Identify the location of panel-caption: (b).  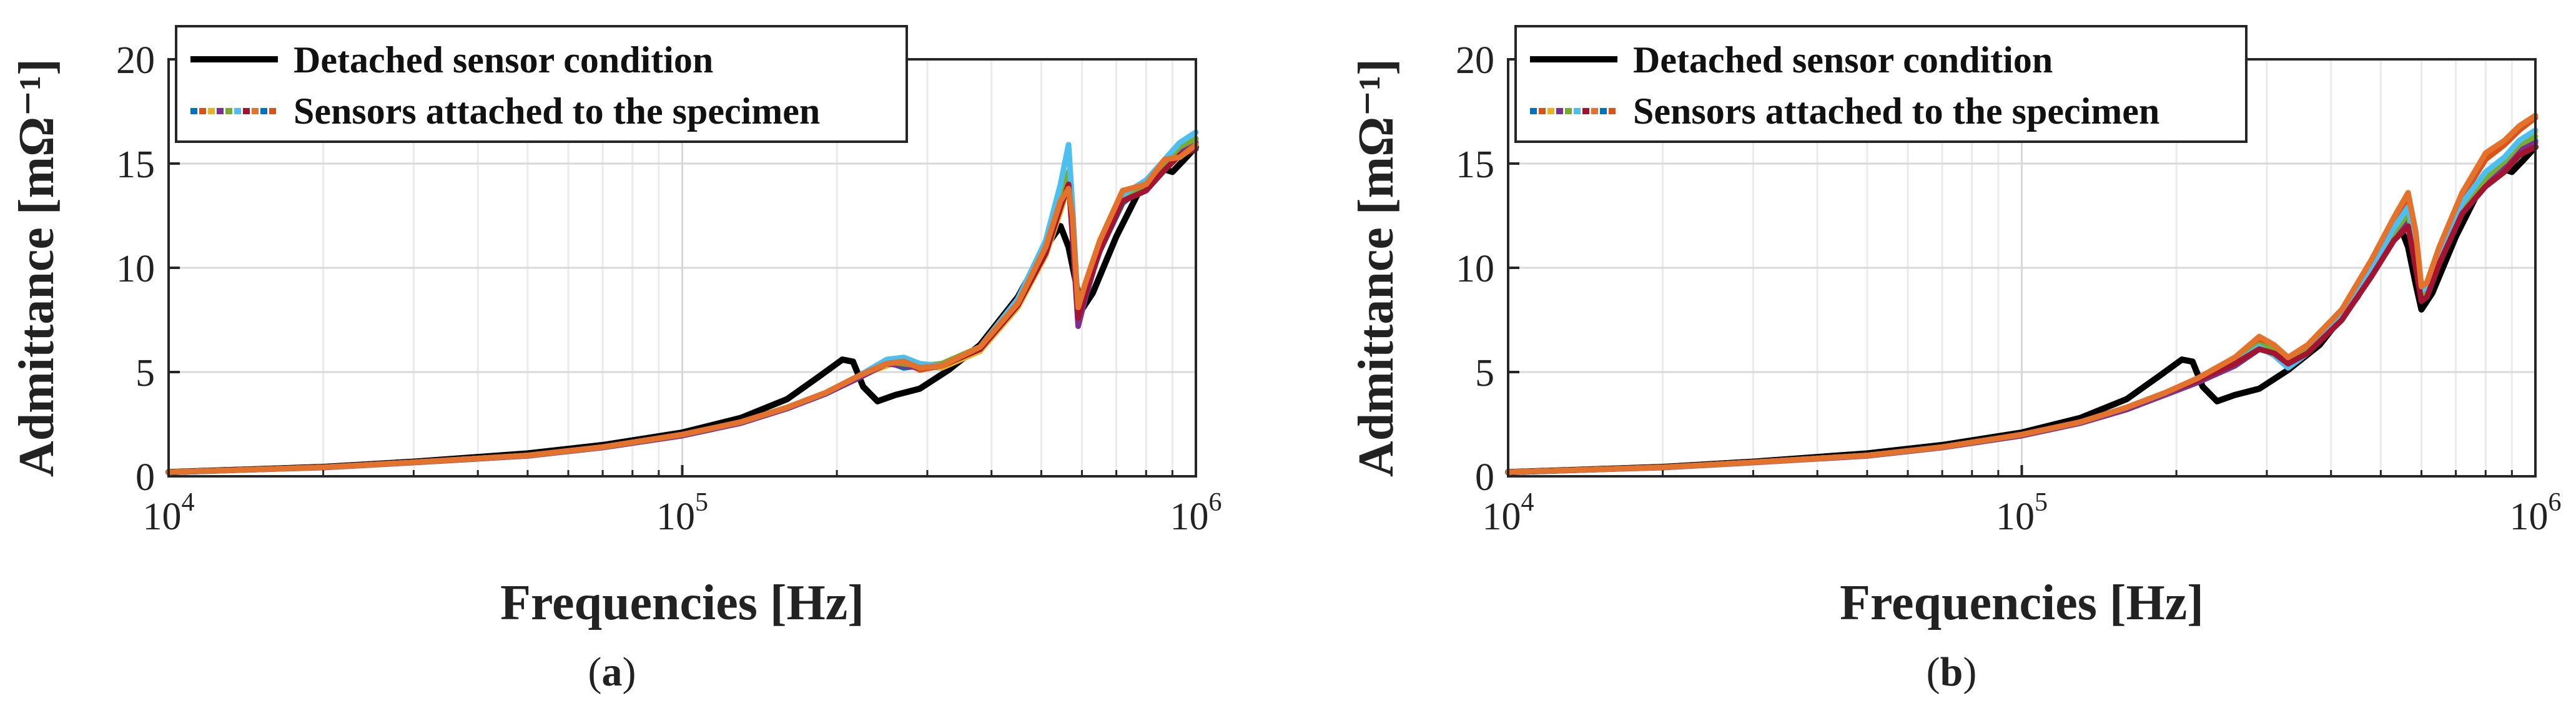
(1952, 672).